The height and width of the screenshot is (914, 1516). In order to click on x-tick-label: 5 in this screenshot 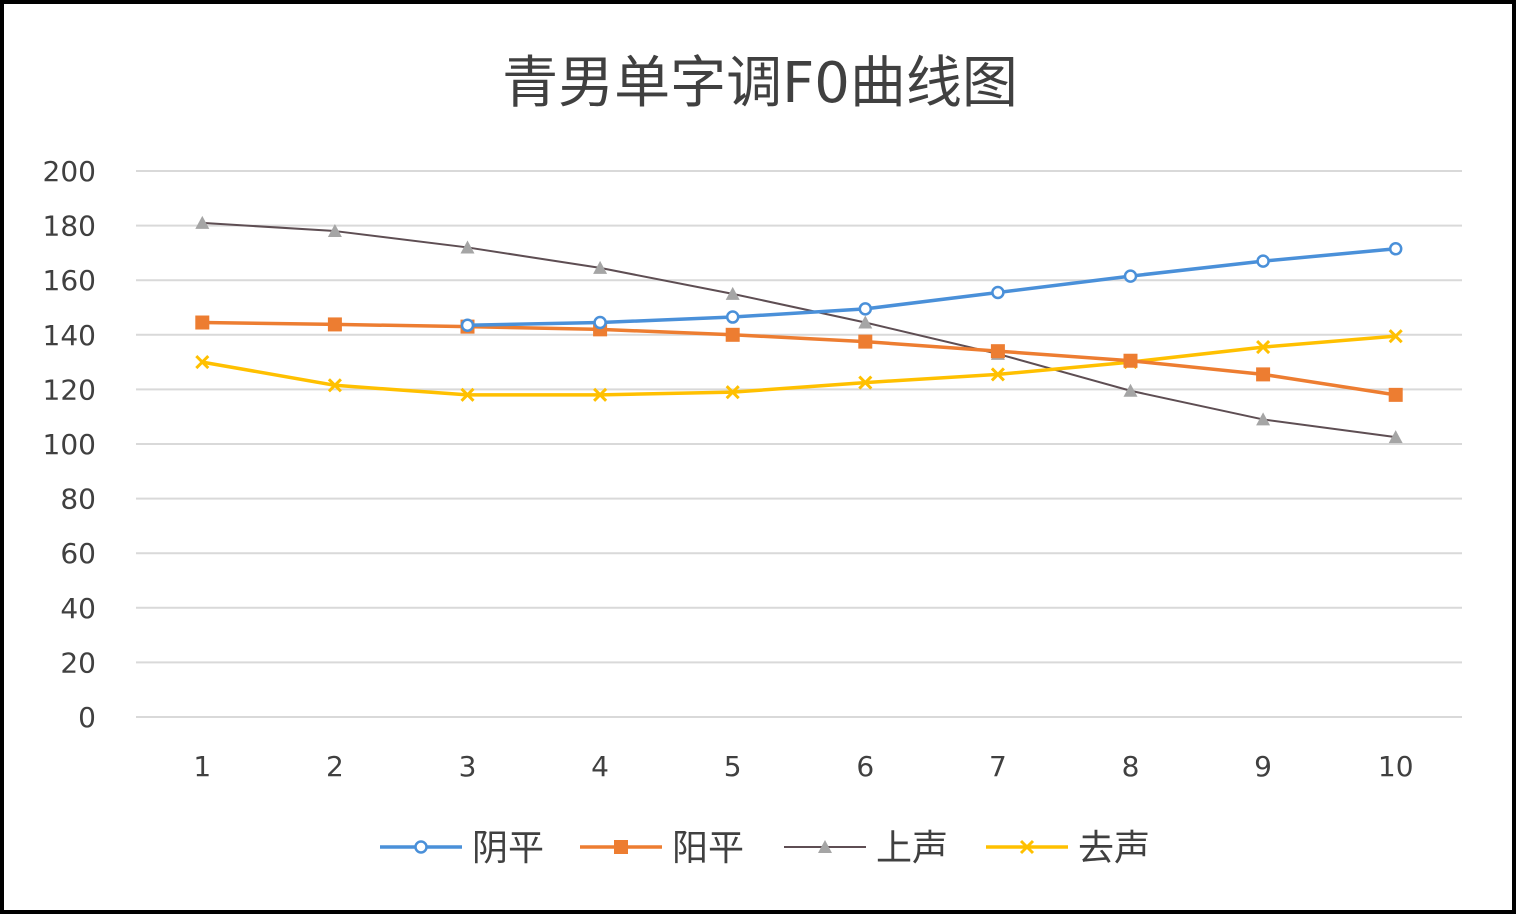, I will do `click(733, 766)`.